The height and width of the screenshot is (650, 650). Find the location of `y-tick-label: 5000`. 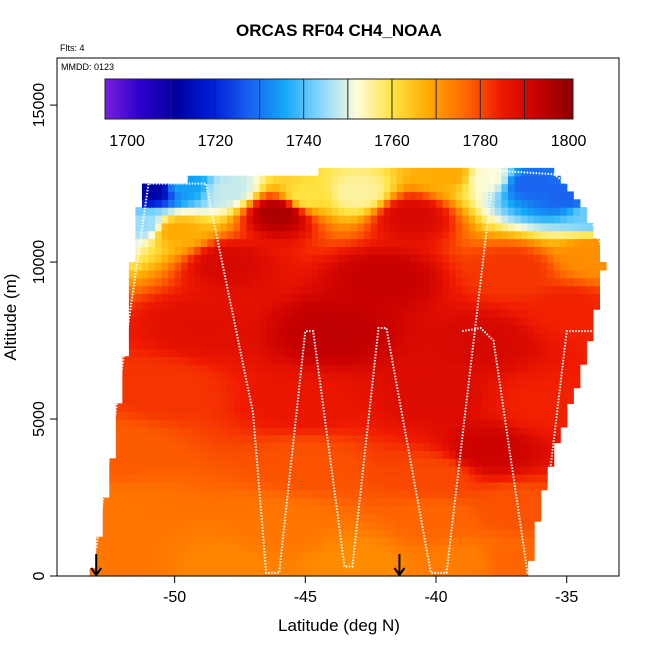

y-tick-label: 5000 is located at coordinates (39, 419).